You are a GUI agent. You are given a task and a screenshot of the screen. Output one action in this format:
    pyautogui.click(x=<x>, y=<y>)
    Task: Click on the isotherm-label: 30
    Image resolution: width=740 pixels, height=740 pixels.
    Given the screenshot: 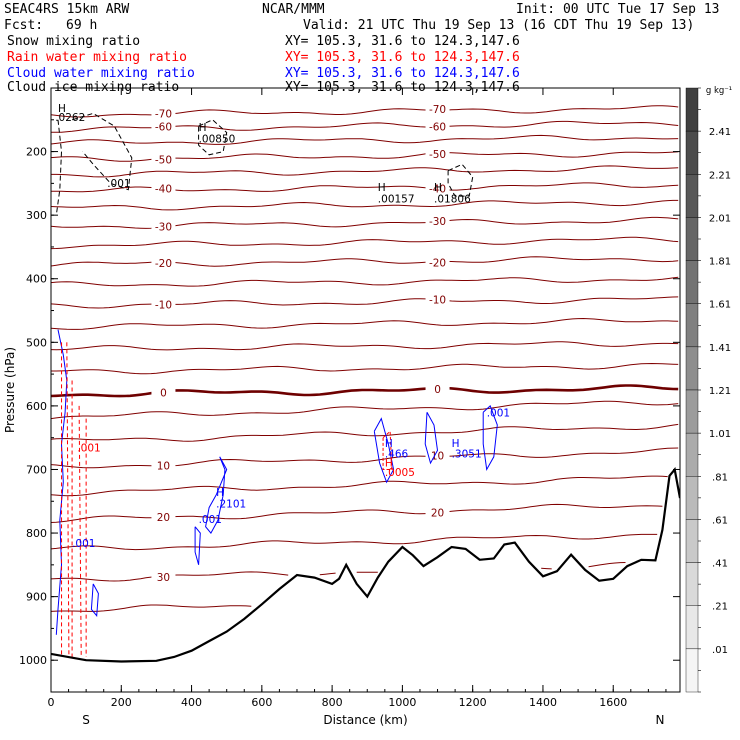 What is the action you would take?
    pyautogui.click(x=163, y=578)
    